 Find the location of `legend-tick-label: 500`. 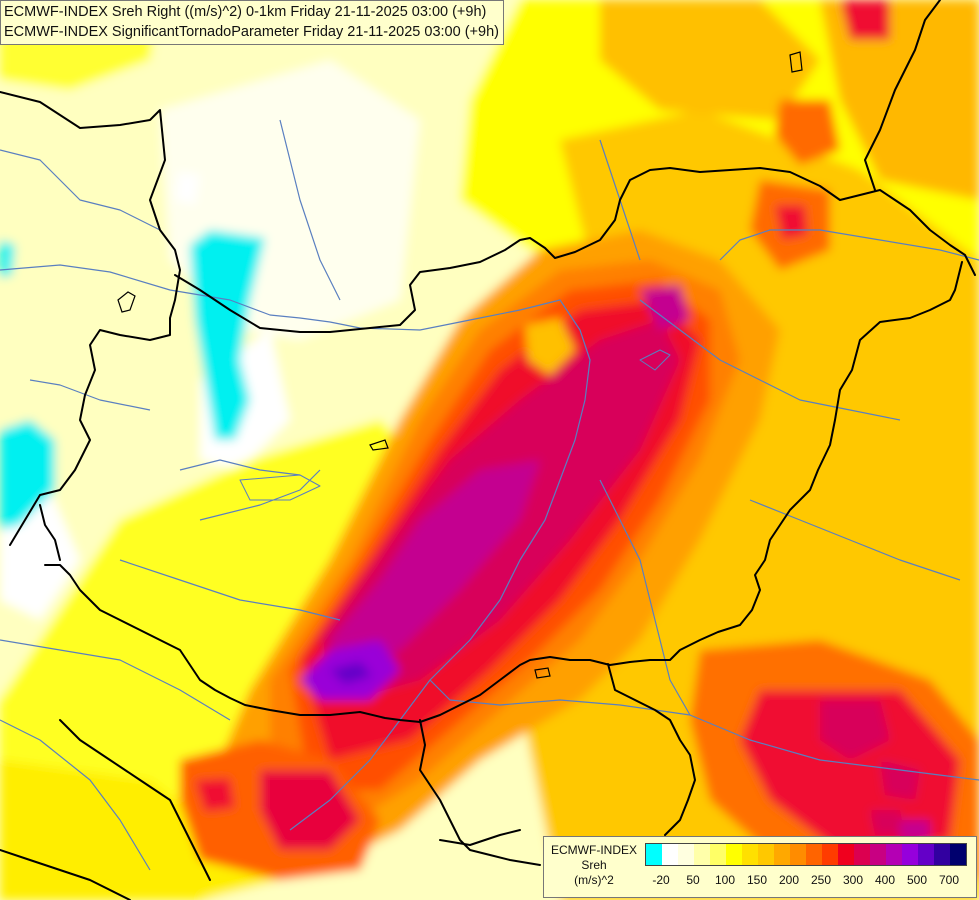

legend-tick-label: 500 is located at coordinates (917, 880).